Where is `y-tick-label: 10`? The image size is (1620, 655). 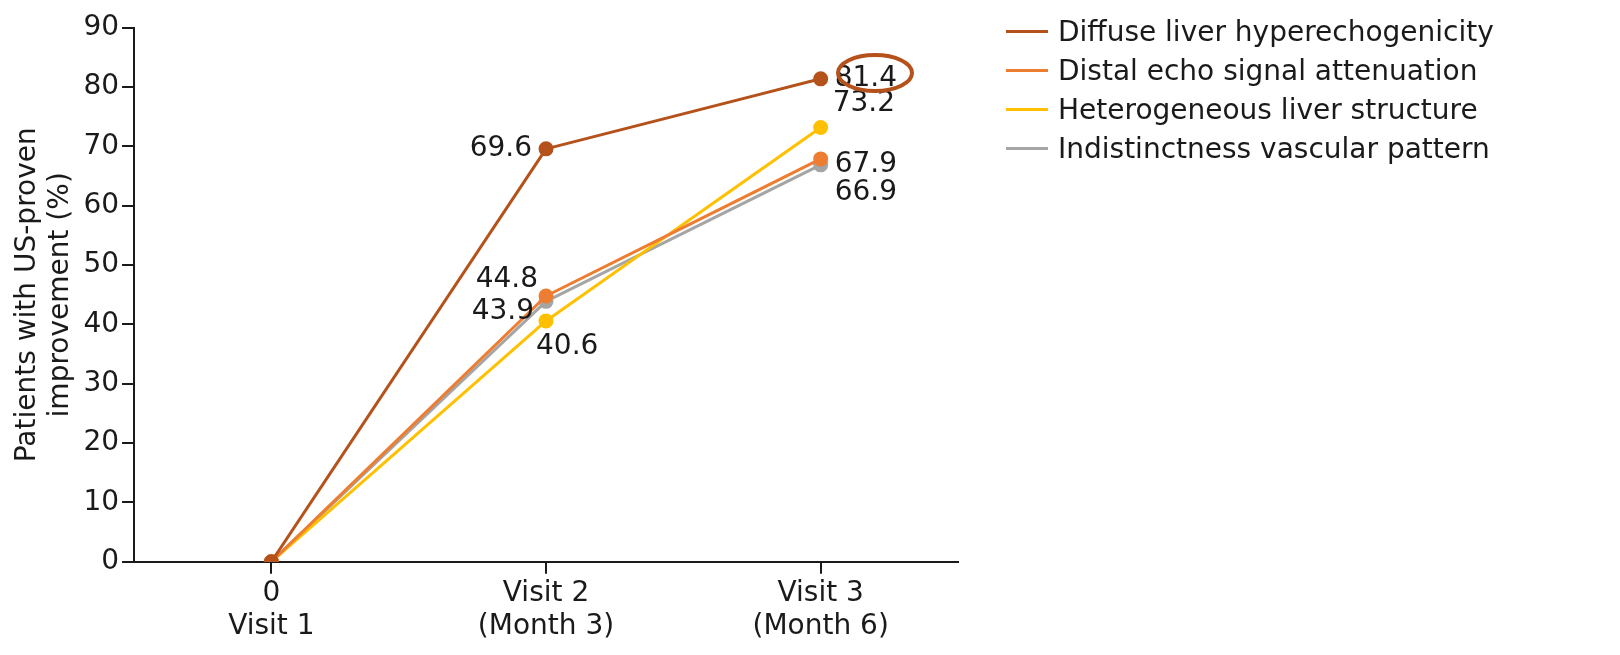
y-tick-label: 10 is located at coordinates (101, 500).